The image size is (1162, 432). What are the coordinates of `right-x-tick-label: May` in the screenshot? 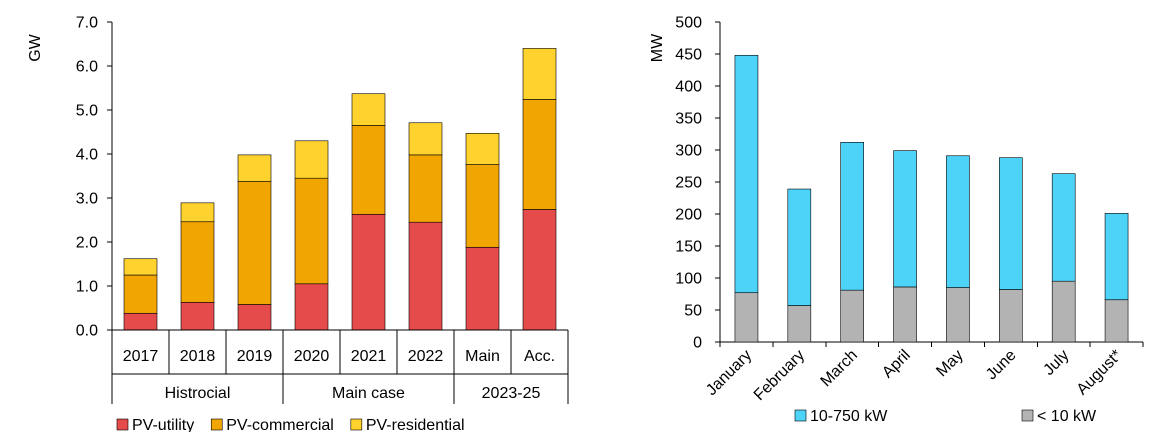 It's located at (949, 363).